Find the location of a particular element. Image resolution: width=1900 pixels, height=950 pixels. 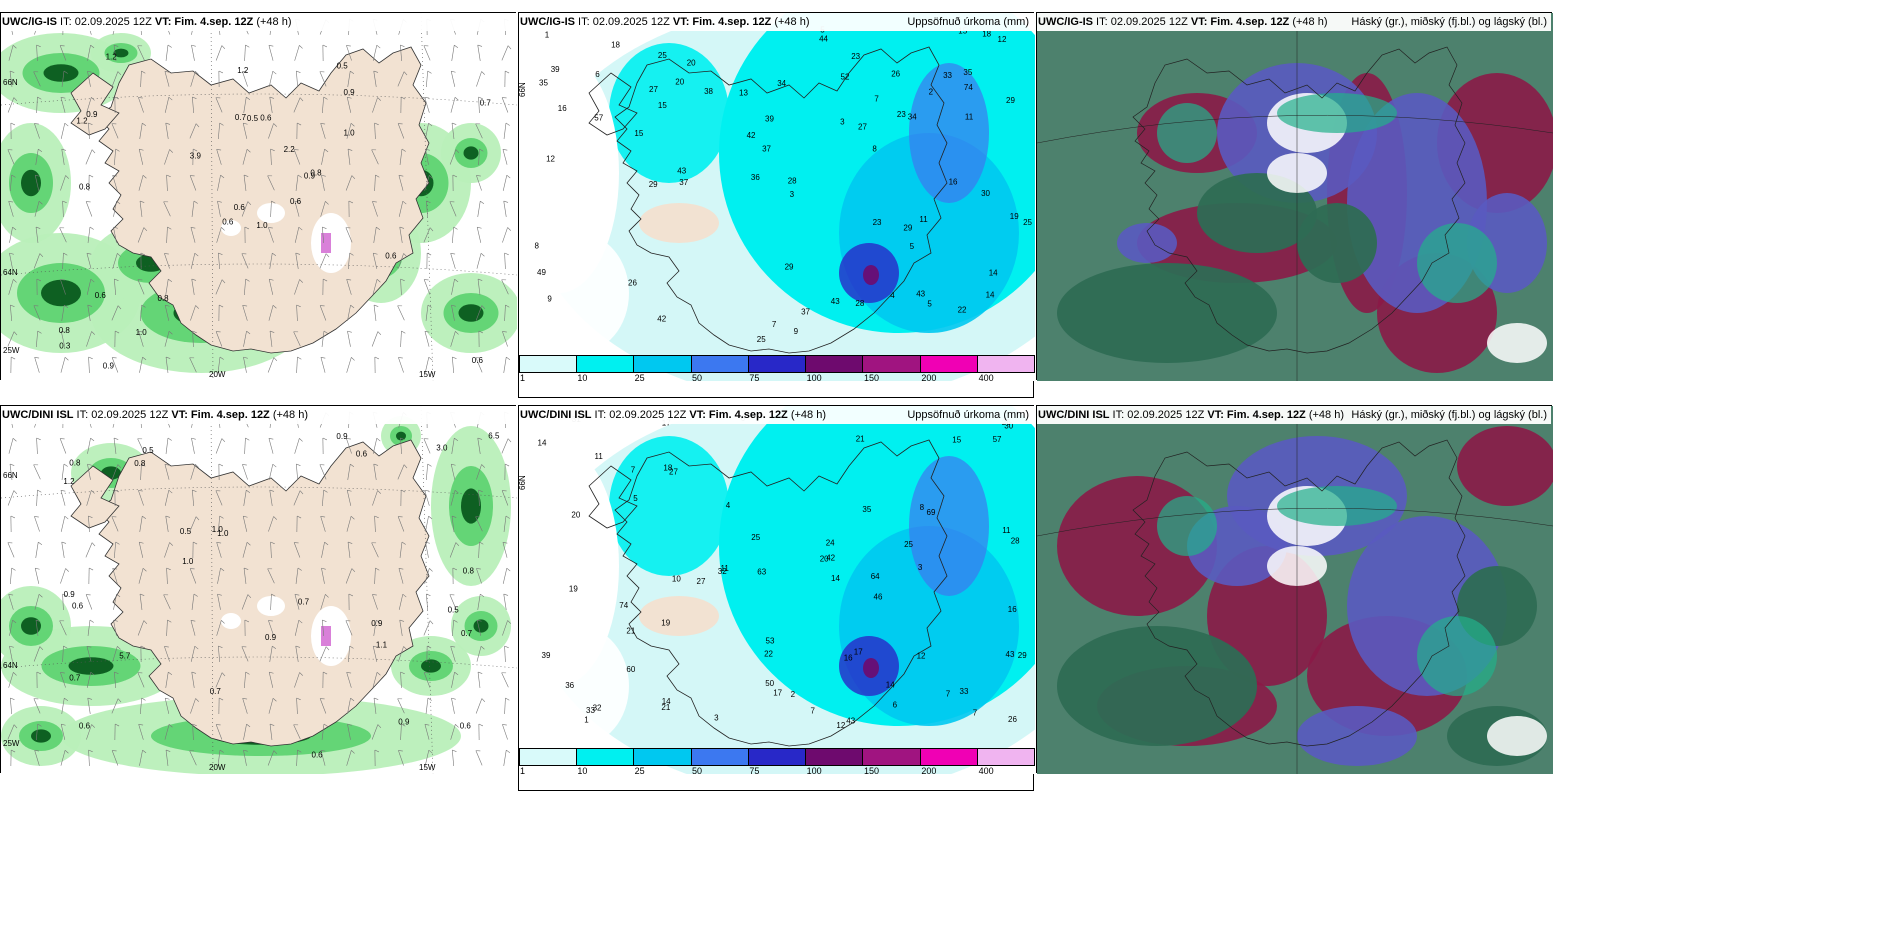

precip-value-label: 64 is located at coordinates (875, 576).